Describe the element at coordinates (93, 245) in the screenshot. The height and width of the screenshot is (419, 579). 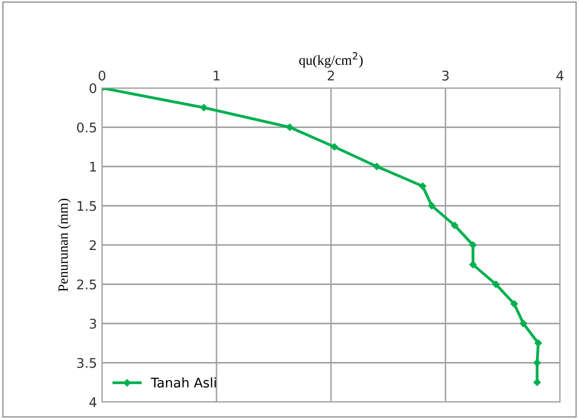
I see `y-tick-label: 2` at that location.